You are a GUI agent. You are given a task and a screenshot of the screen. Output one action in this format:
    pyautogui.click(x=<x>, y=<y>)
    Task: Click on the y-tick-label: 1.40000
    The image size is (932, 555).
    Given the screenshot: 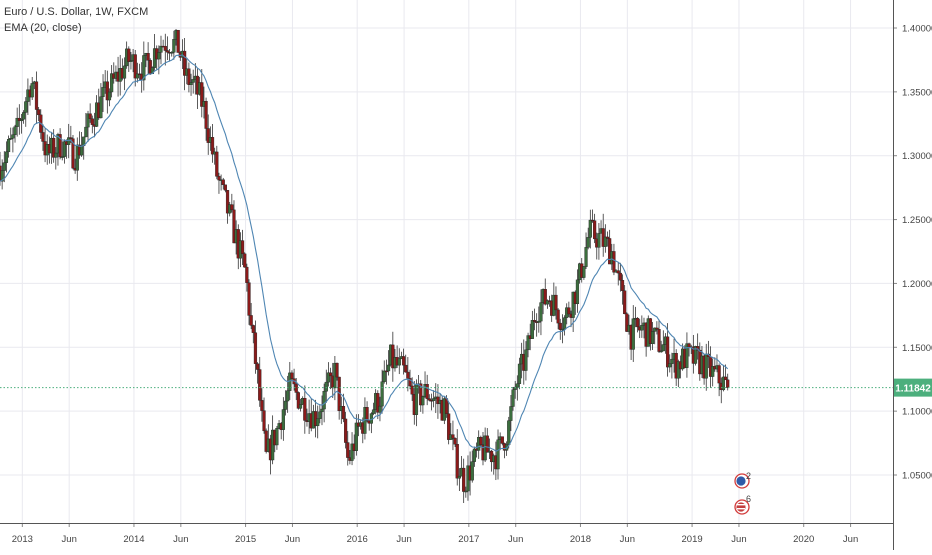 What is the action you would take?
    pyautogui.click(x=917, y=29)
    